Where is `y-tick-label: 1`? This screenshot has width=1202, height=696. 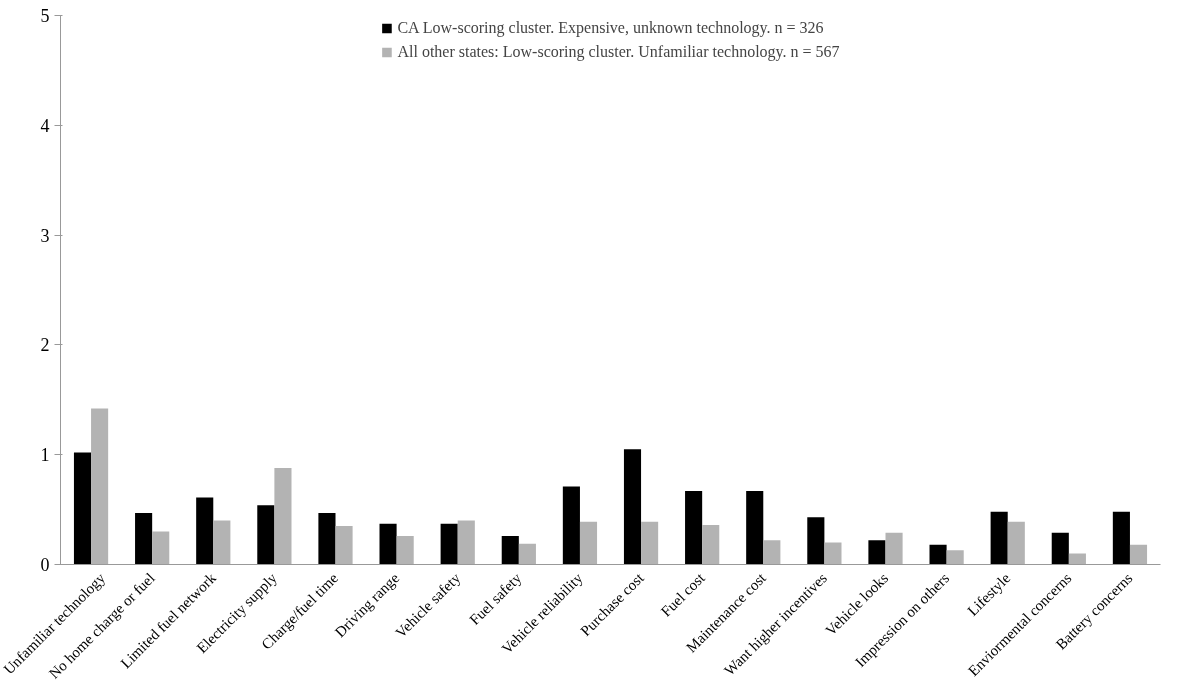 y-tick-label: 1 is located at coordinates (45, 455).